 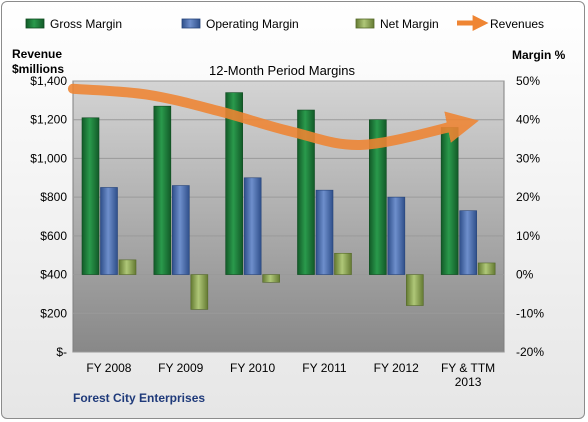 I want to click on legend-label: Net Margin, so click(x=409, y=24).